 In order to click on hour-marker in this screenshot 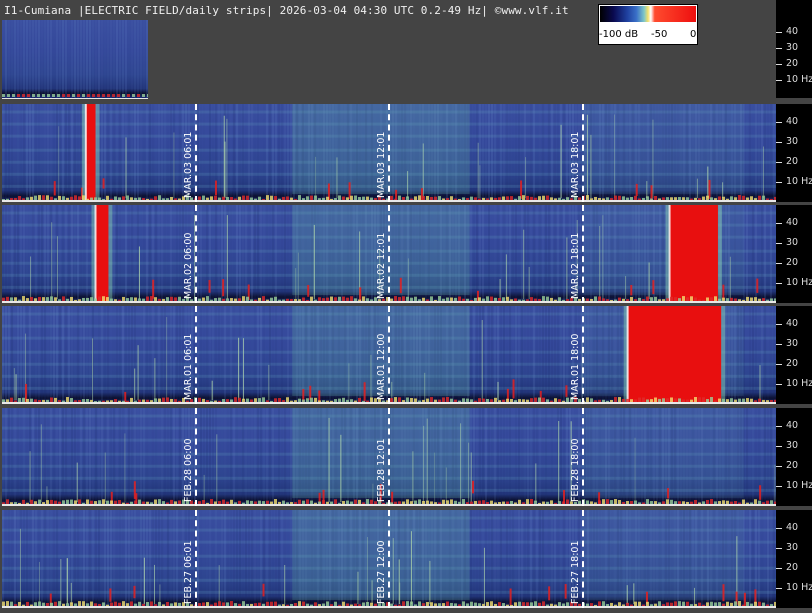, I will do `click(196, 355)`.